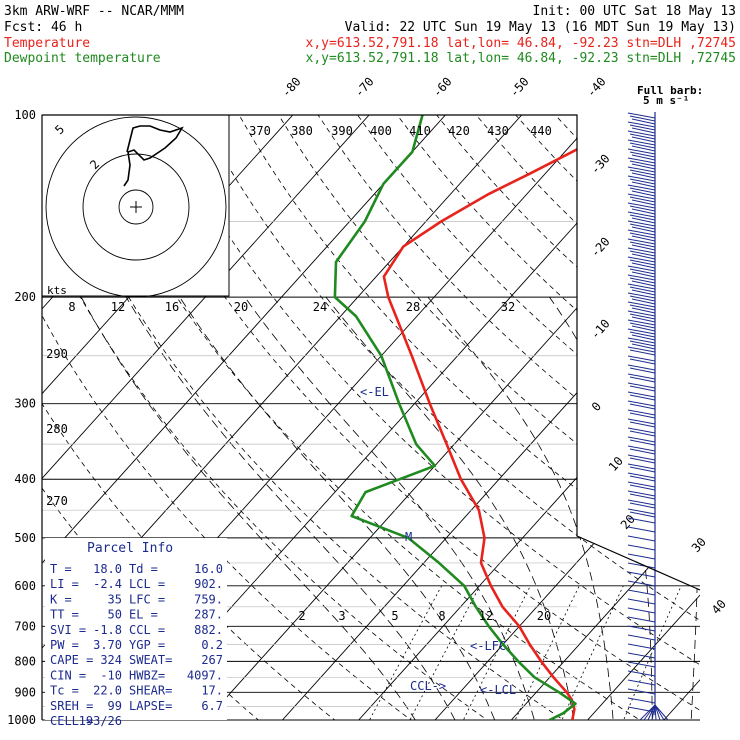 Image resolution: width=740 pixels, height=740 pixels. I want to click on parcel-marker-label: CCL->, so click(428, 686).